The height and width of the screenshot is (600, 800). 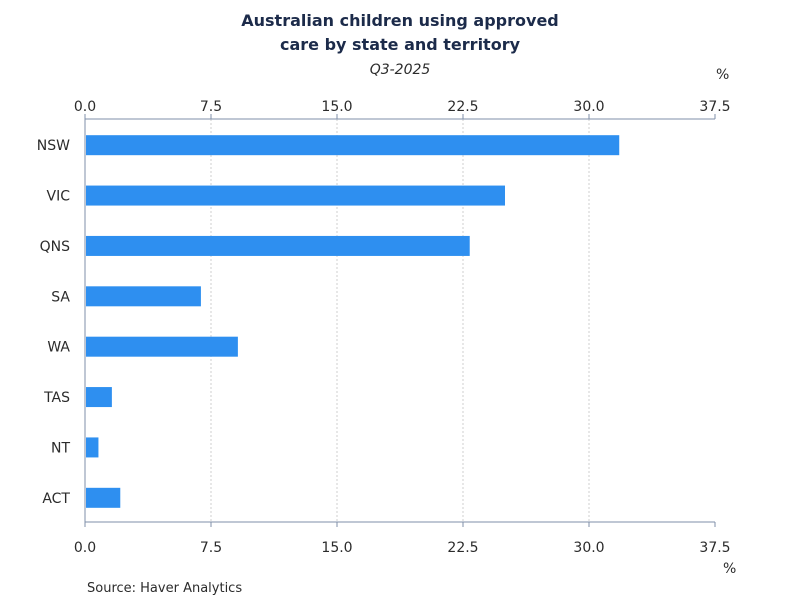 What do you see at coordinates (336, 107) in the screenshot?
I see `top-tick-label-2: 15.0` at bounding box center [336, 107].